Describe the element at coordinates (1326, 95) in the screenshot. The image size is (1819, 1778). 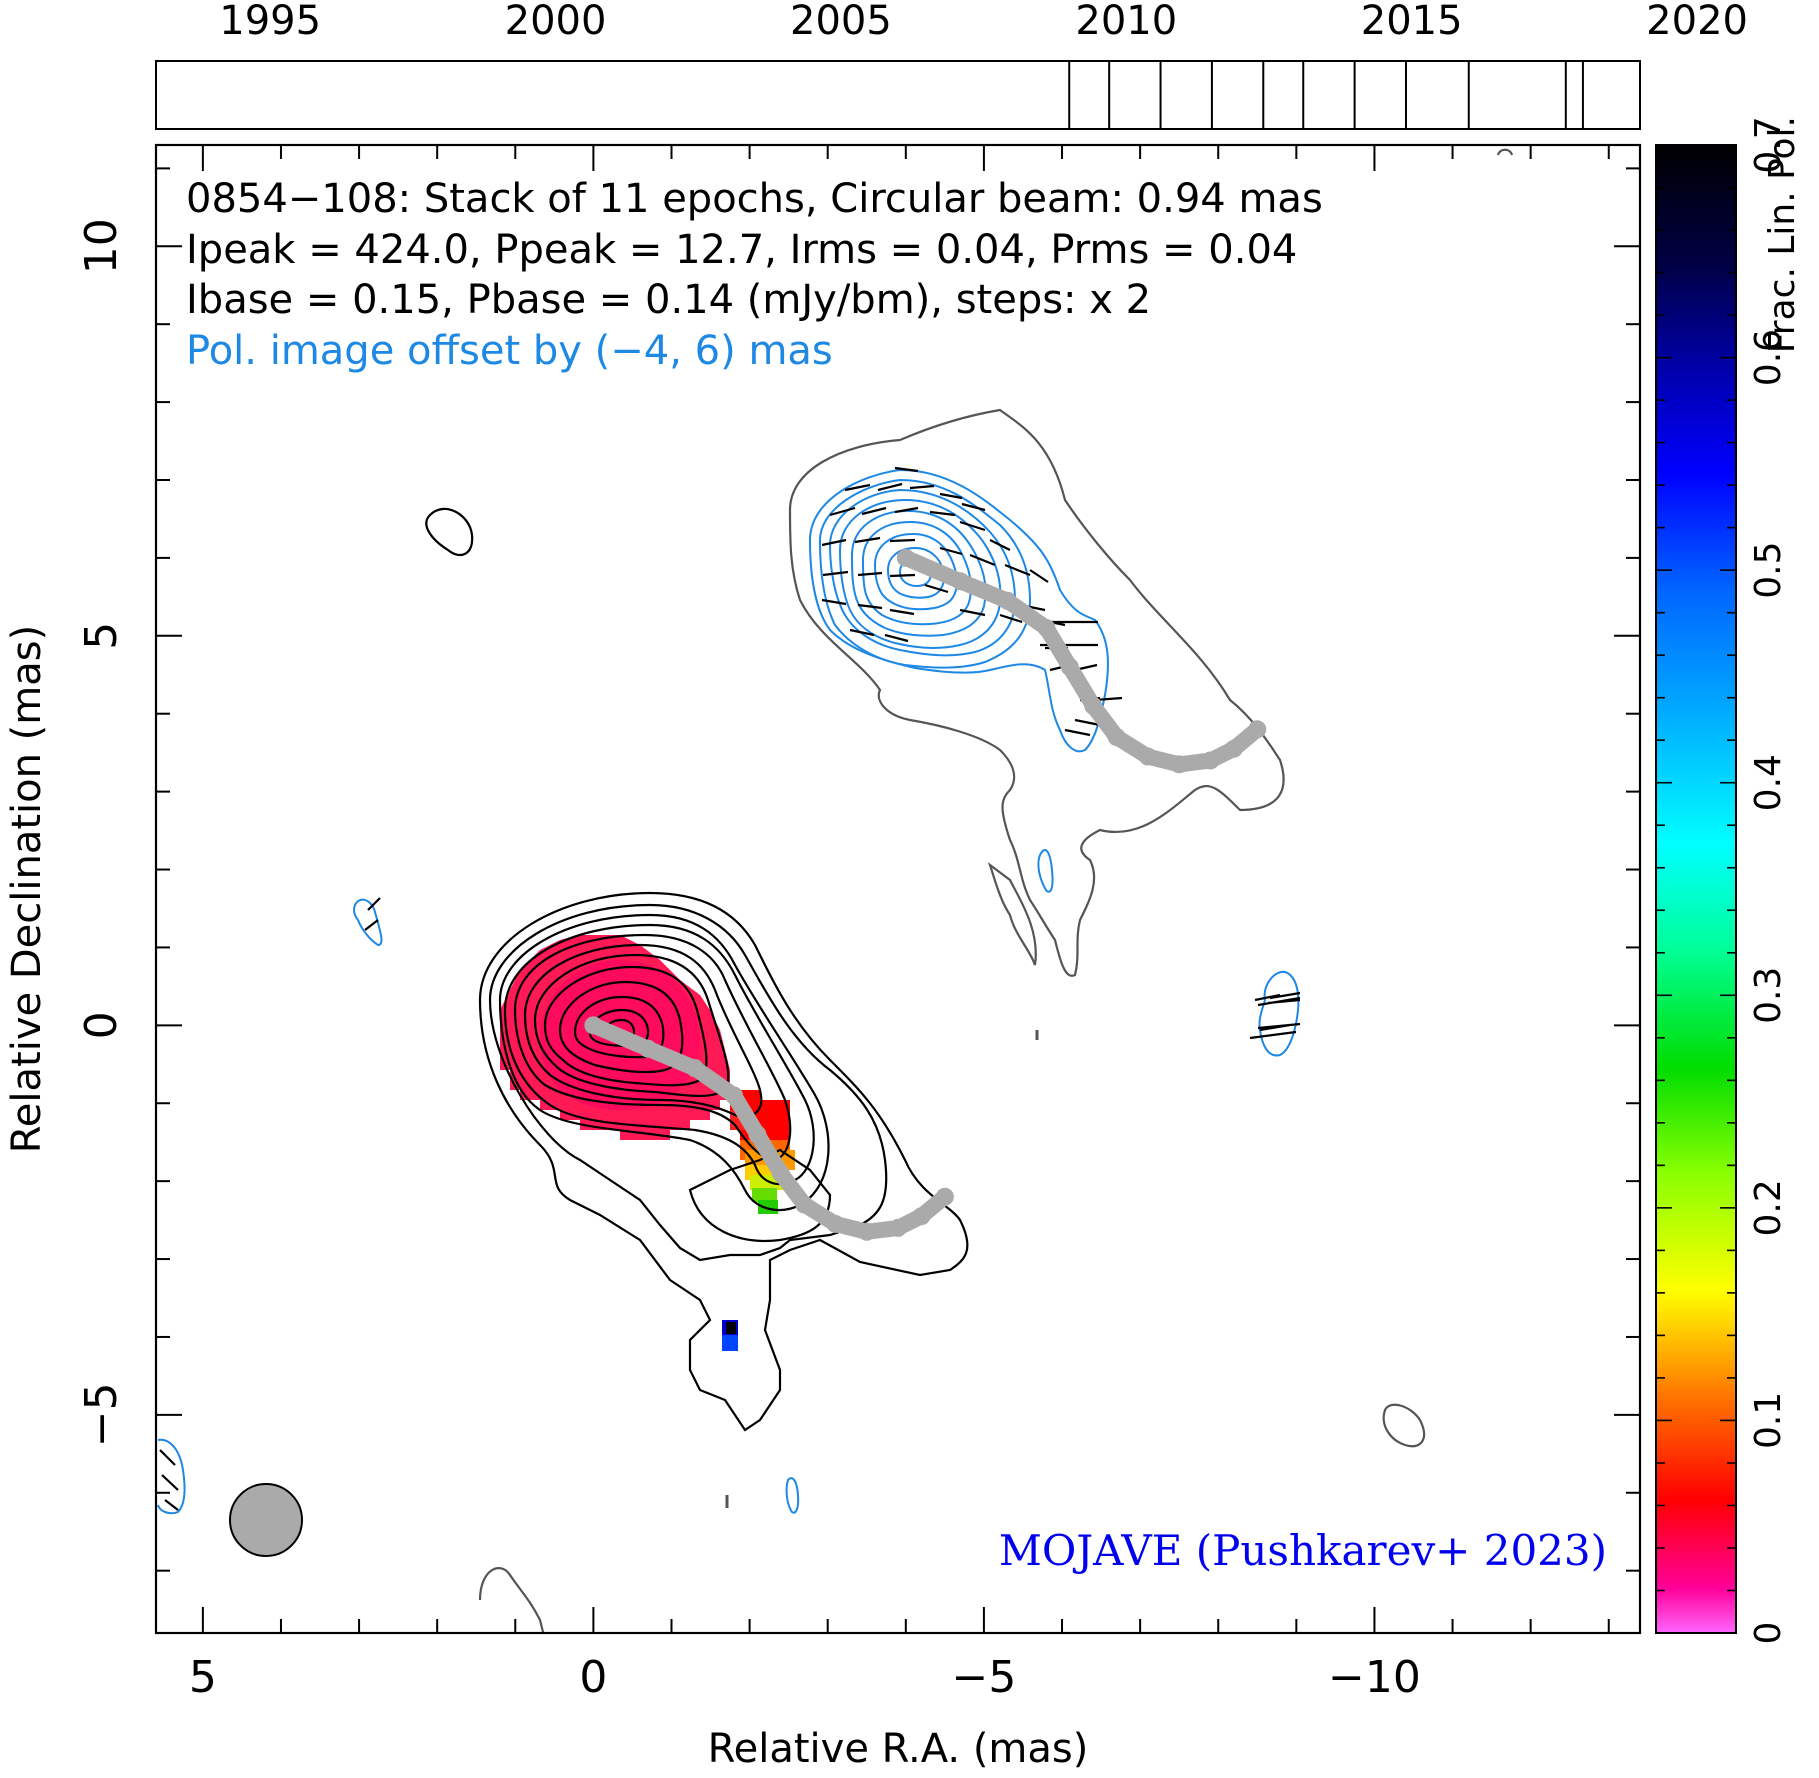
I see `timeline-epoch-lines` at that location.